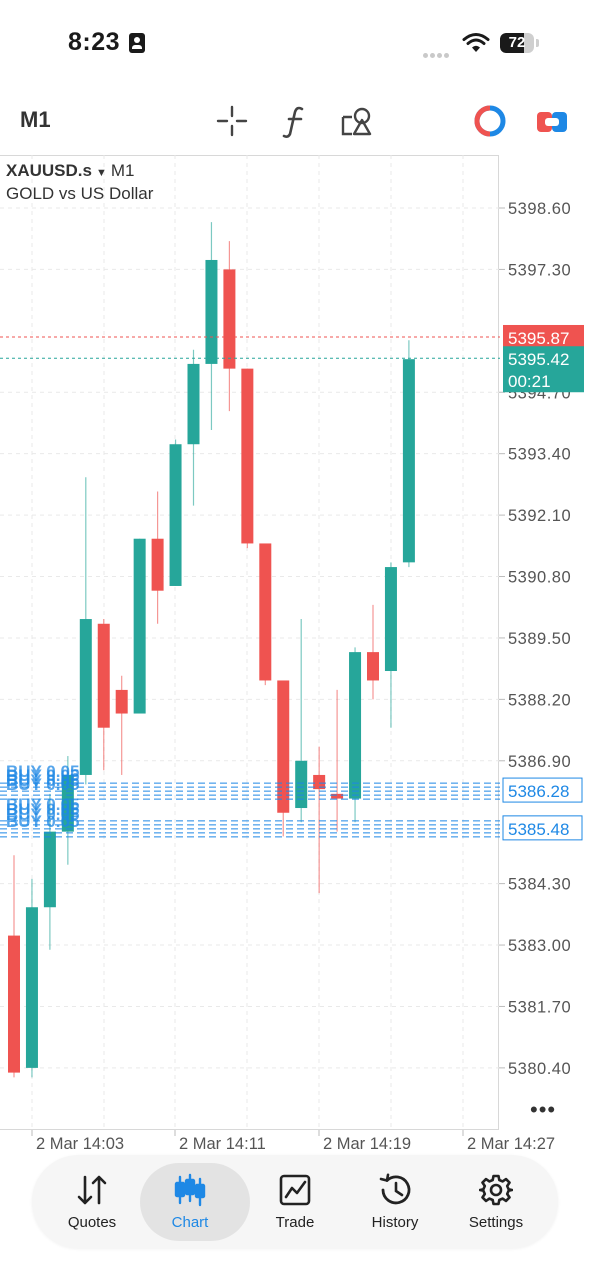 This screenshot has width=590, height=1280. I want to click on symbol-description: GOLD vs US Dollar, so click(80, 193).